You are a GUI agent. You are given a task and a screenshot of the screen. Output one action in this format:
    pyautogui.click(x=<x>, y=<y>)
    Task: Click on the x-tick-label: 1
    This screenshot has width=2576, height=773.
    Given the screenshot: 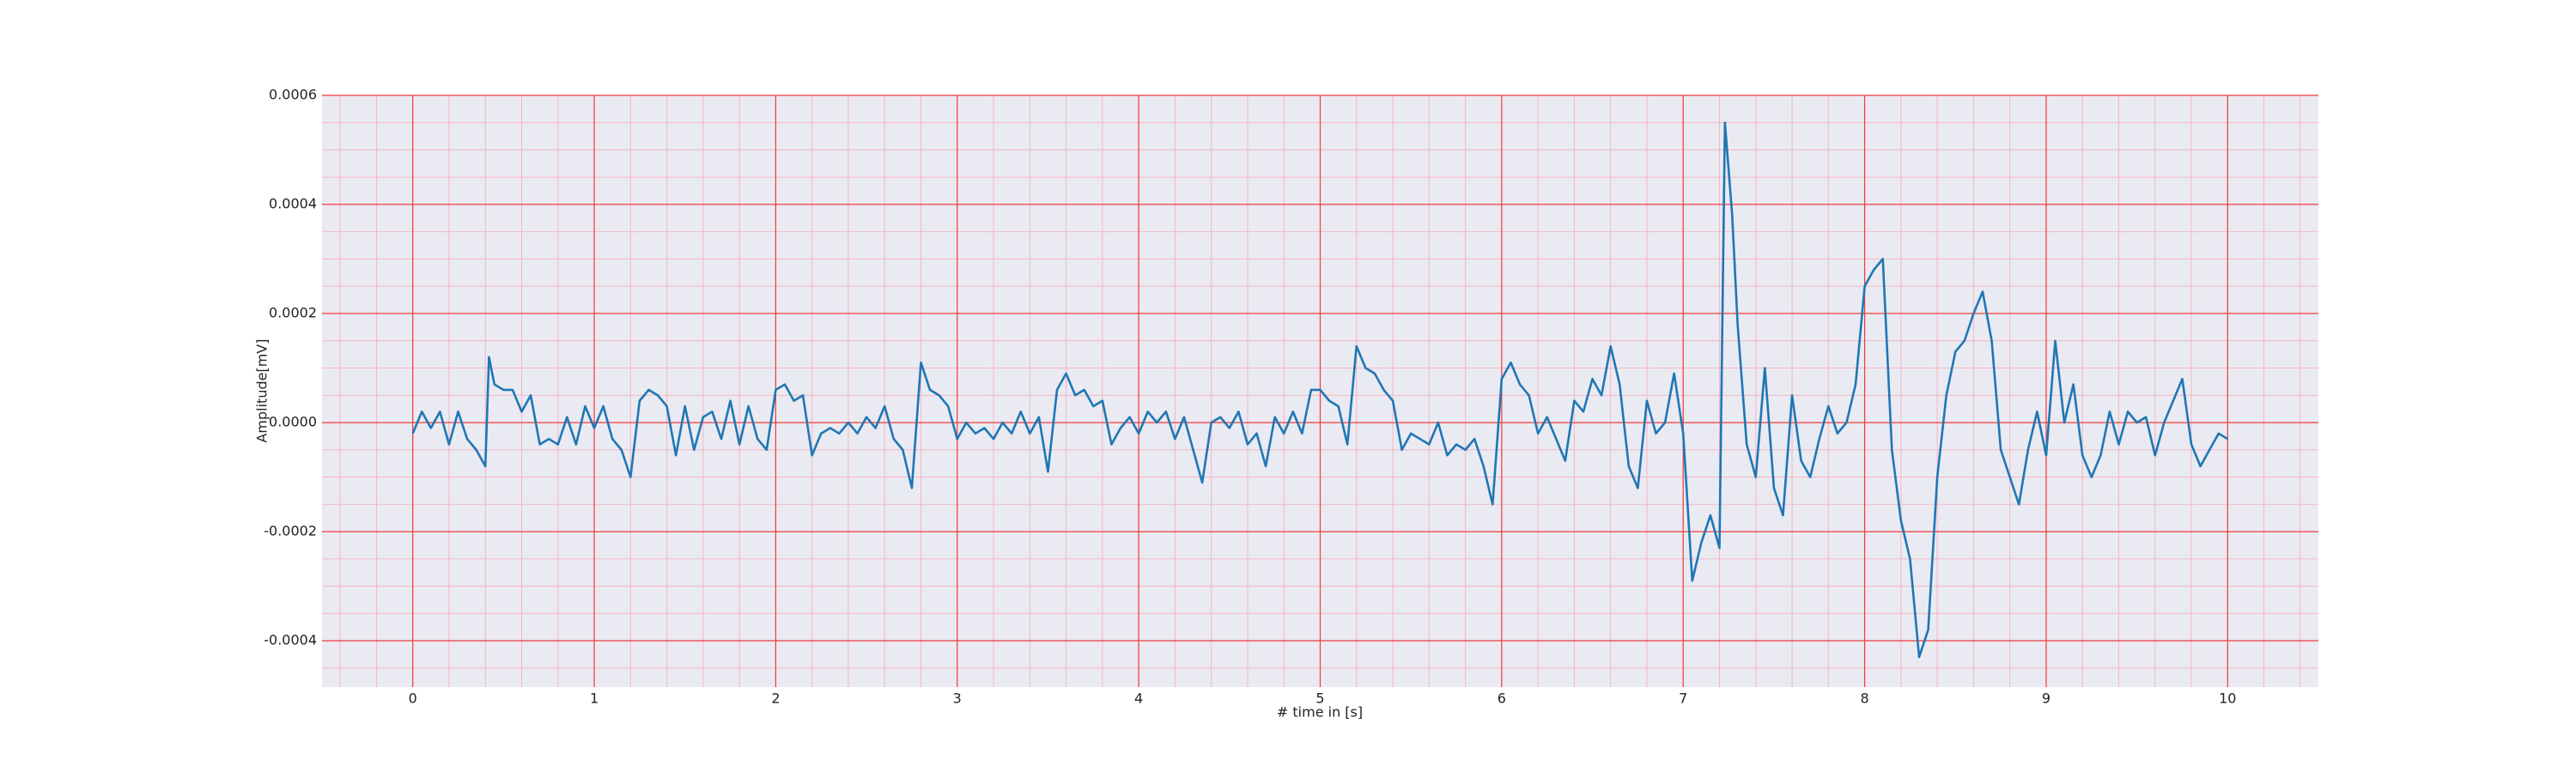 What is the action you would take?
    pyautogui.click(x=594, y=699)
    